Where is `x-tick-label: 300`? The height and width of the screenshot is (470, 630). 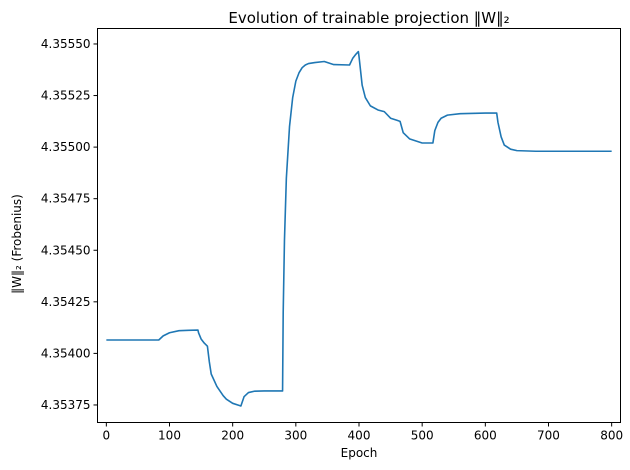 x-tick-label: 300 is located at coordinates (295, 436).